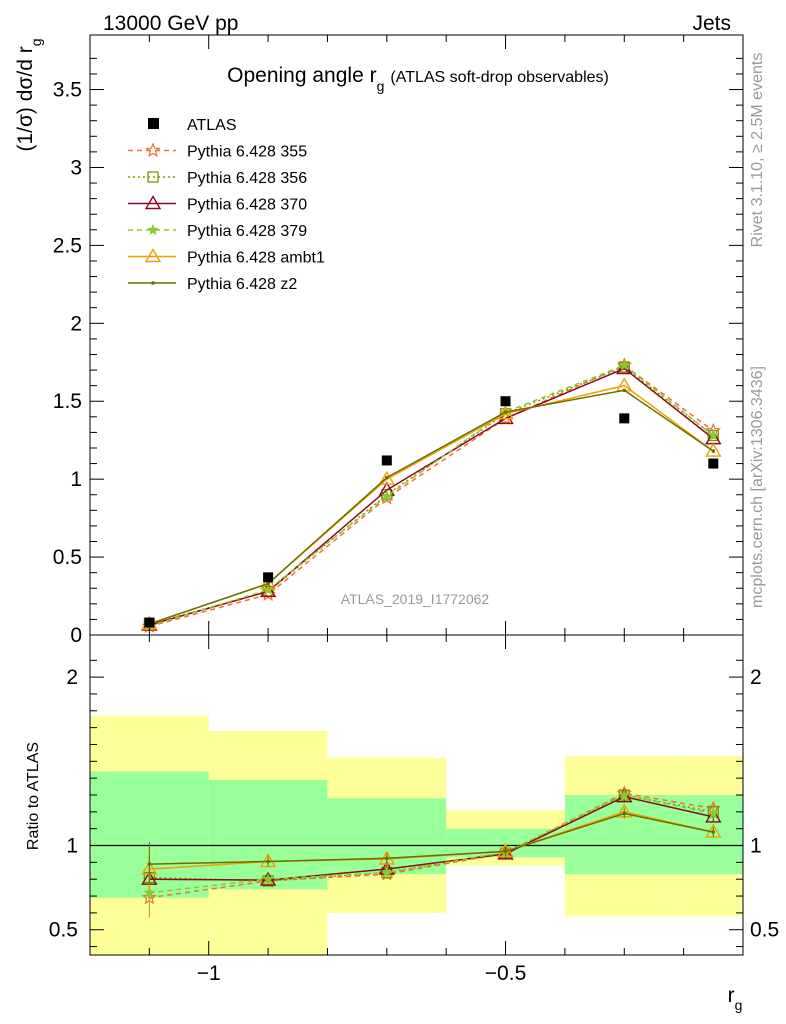  Describe the element at coordinates (764, 930) in the screenshot. I see `ratio-y-tick-label-right: 0.5` at that location.